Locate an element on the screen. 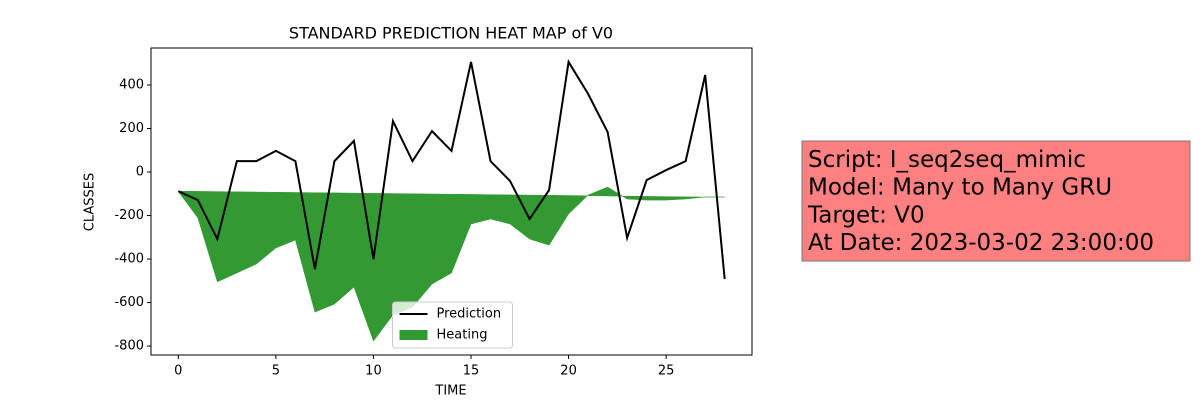 The height and width of the screenshot is (400, 1202). legend-swatch is located at coordinates (413, 335).